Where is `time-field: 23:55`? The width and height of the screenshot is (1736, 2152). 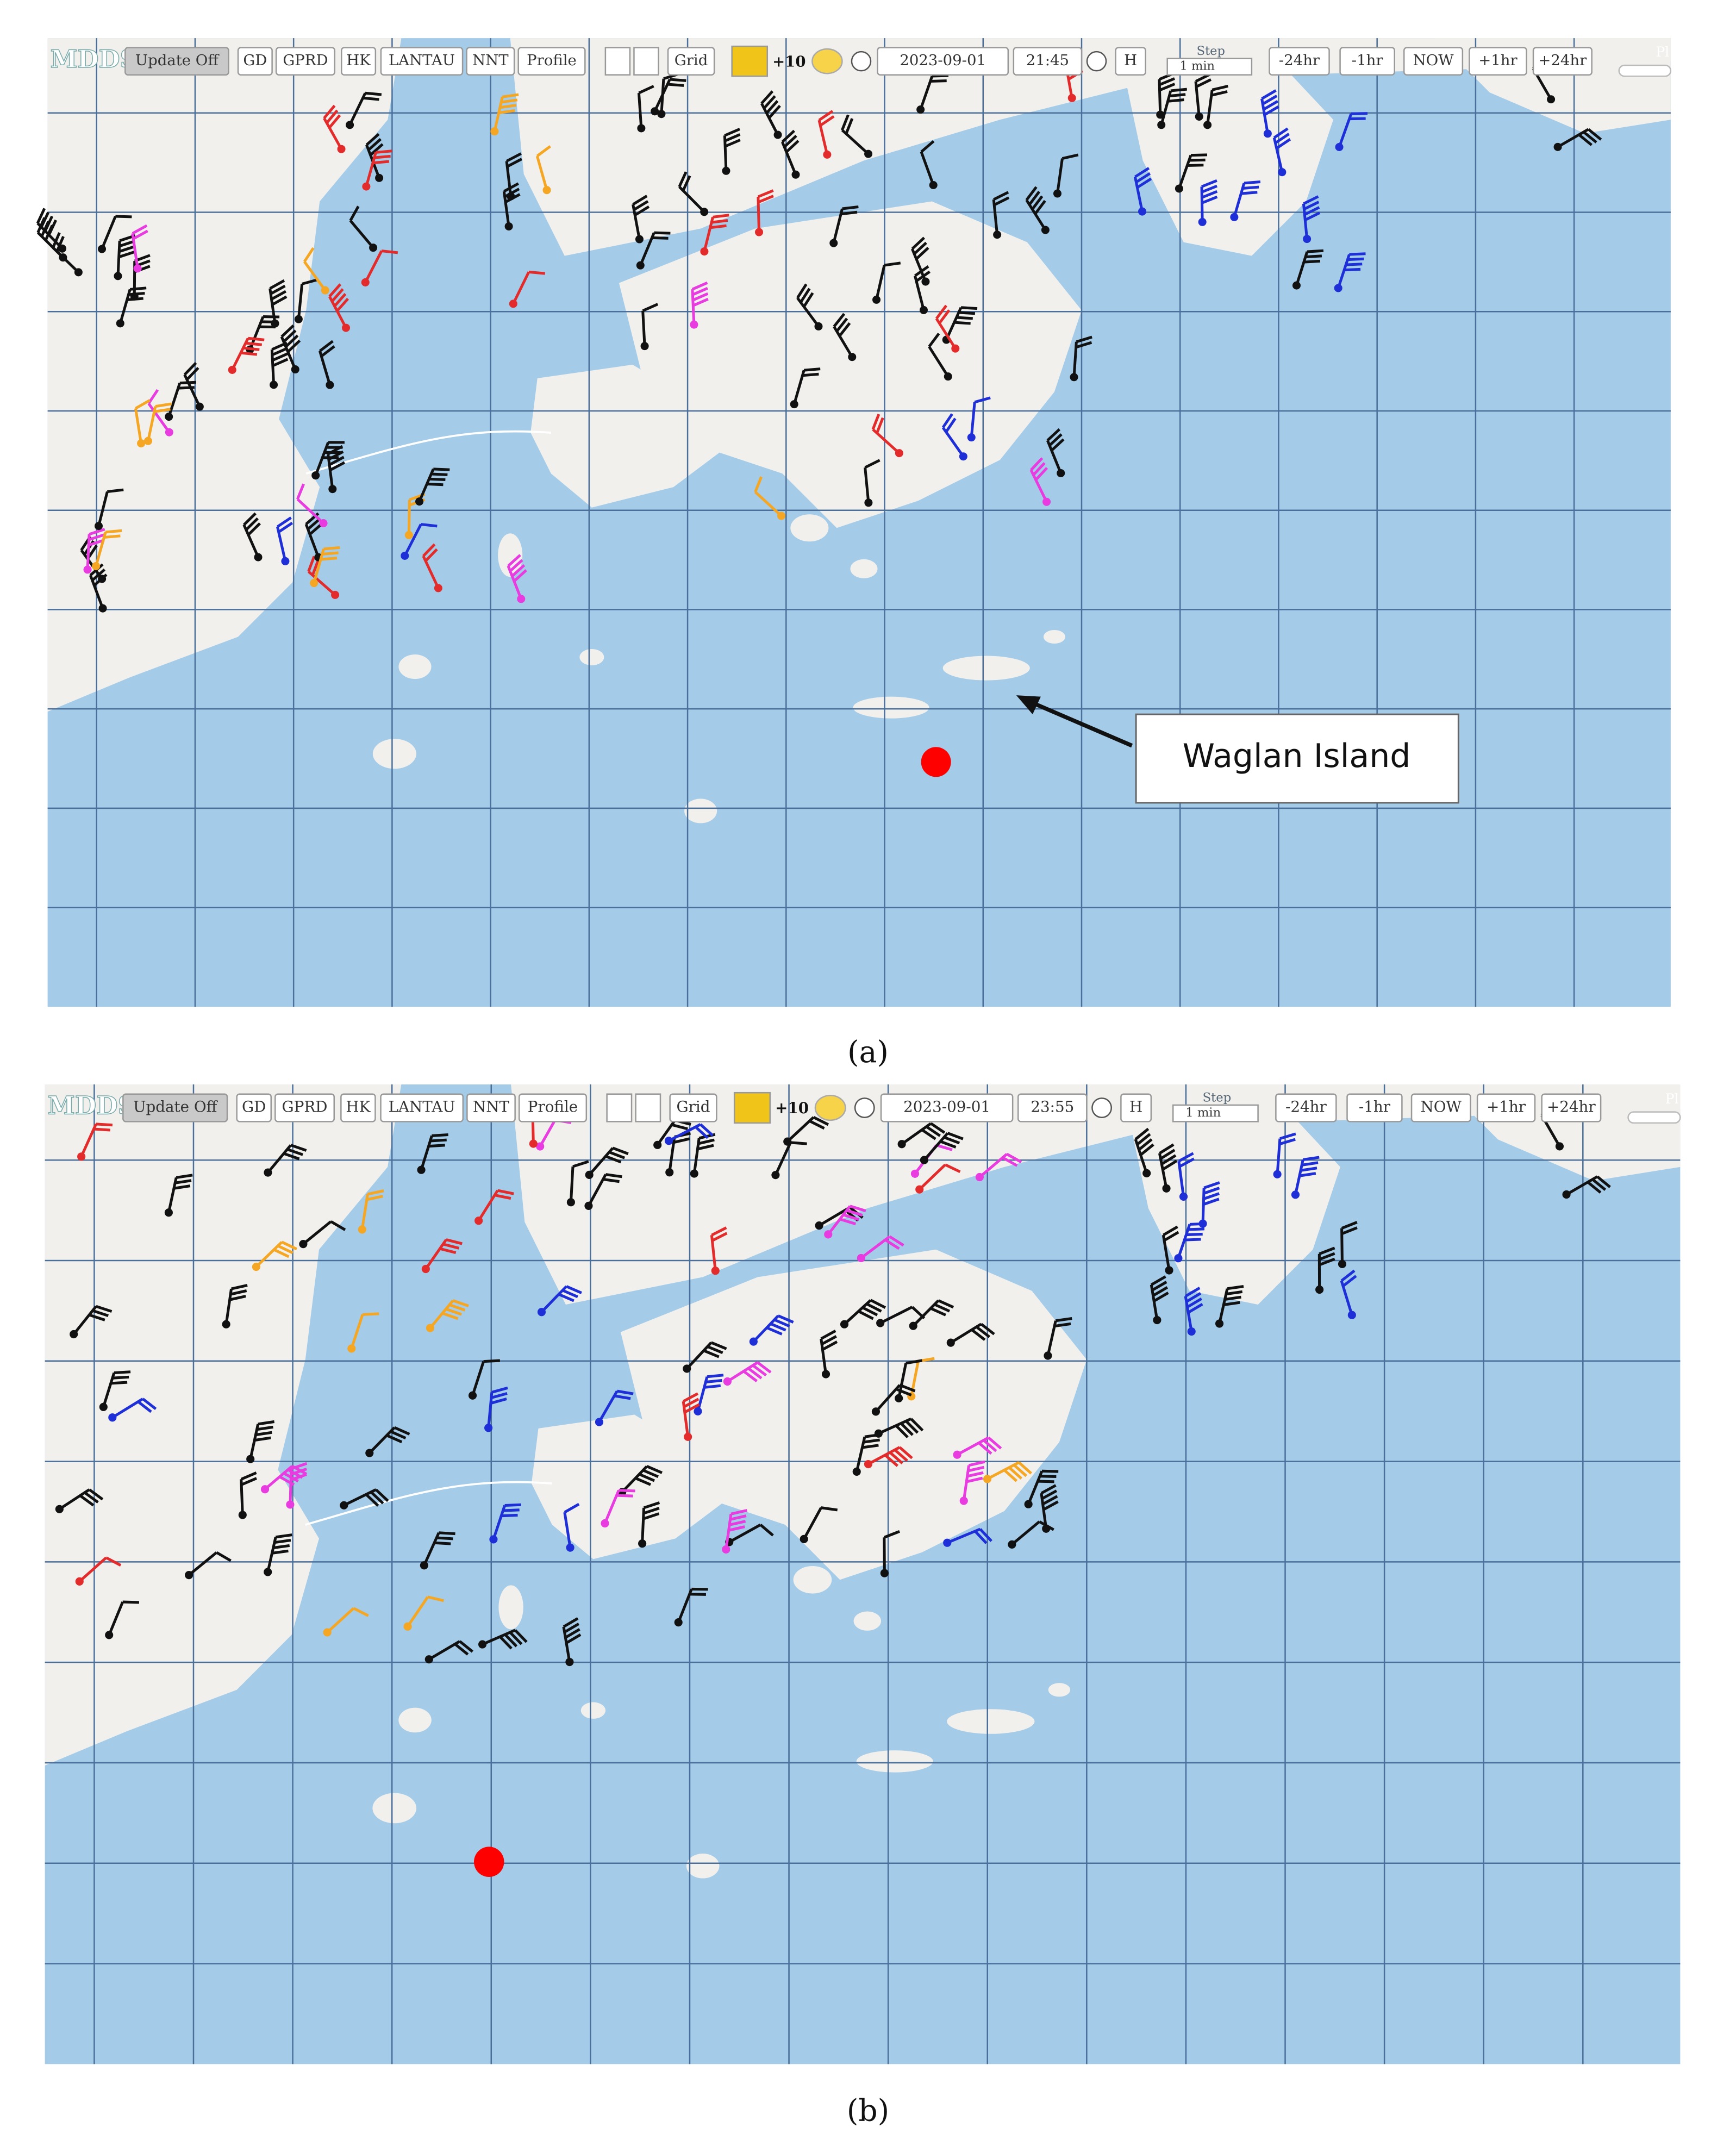
time-field: 23:55 is located at coordinates (1052, 1107).